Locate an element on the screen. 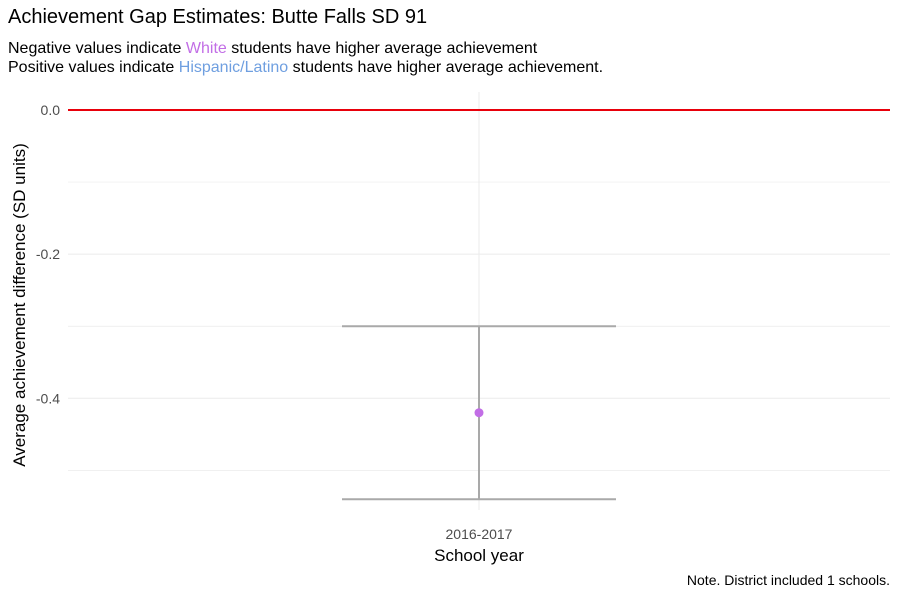 This screenshot has height=600, width=900. subtitle-1-highlight-white: White is located at coordinates (206, 48).